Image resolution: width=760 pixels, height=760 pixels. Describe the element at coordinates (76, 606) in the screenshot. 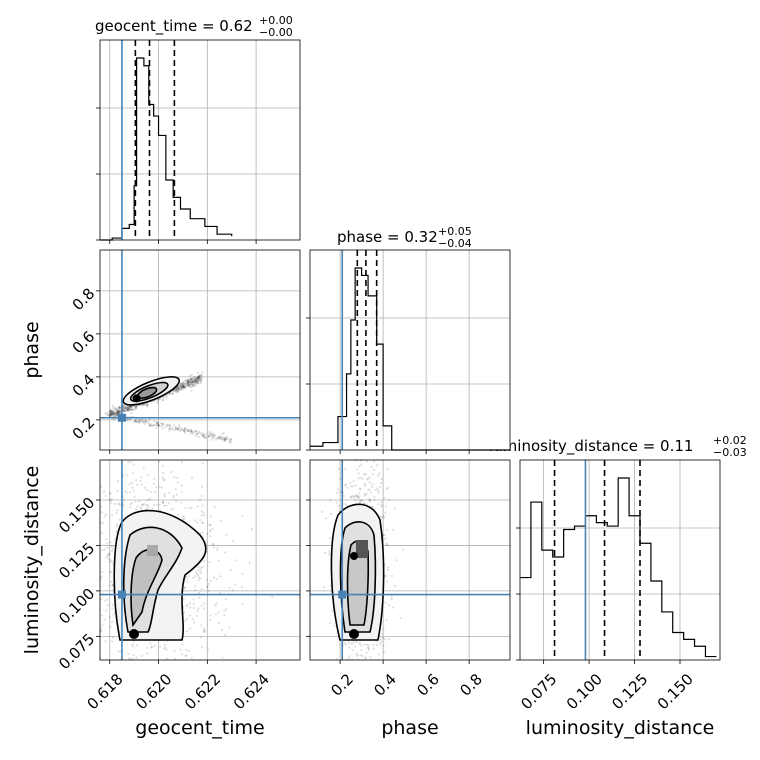

I see `panel-geocent-time-vs-luminosity-distance-ytick-label-1: 0.100` at that location.